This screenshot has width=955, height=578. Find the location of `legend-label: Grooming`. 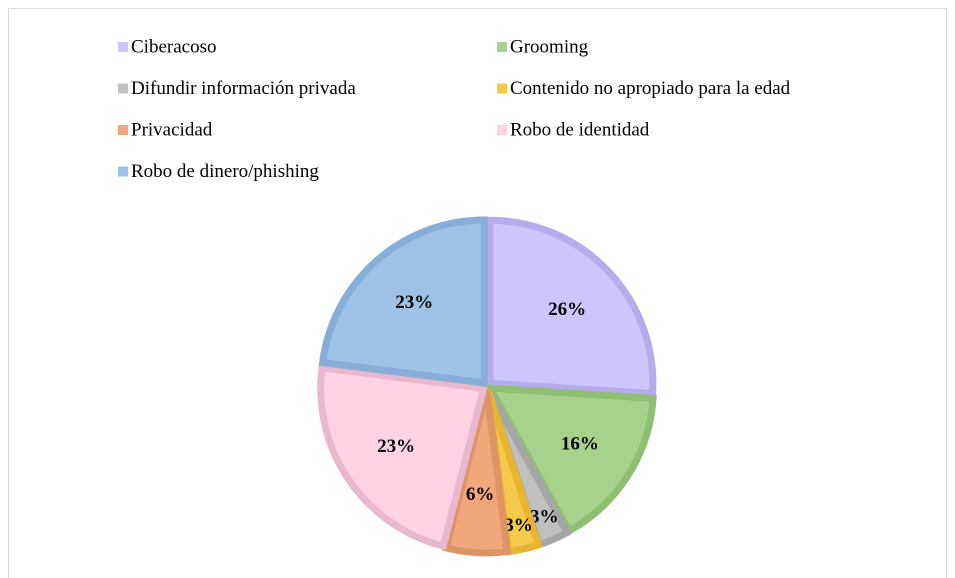

legend-label: Grooming is located at coordinates (549, 46).